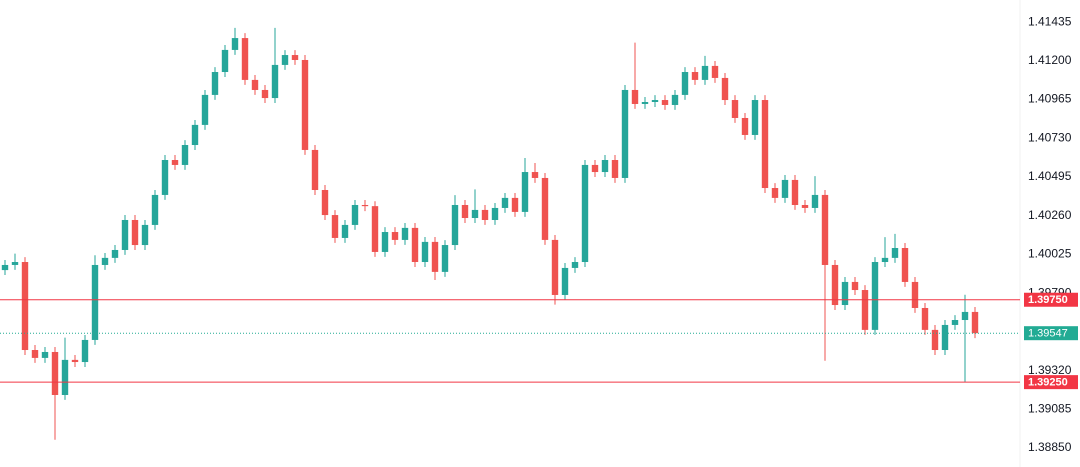  I want to click on y-tick-label: 1.41435, so click(1050, 21).